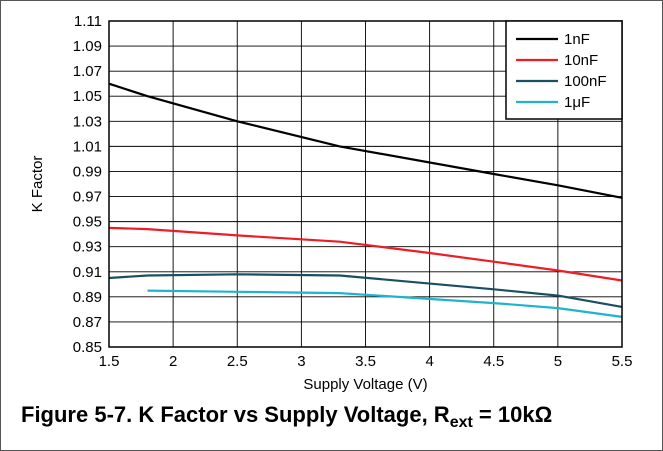 This screenshot has width=663, height=451. I want to click on x-tick-label: 2, so click(173, 361).